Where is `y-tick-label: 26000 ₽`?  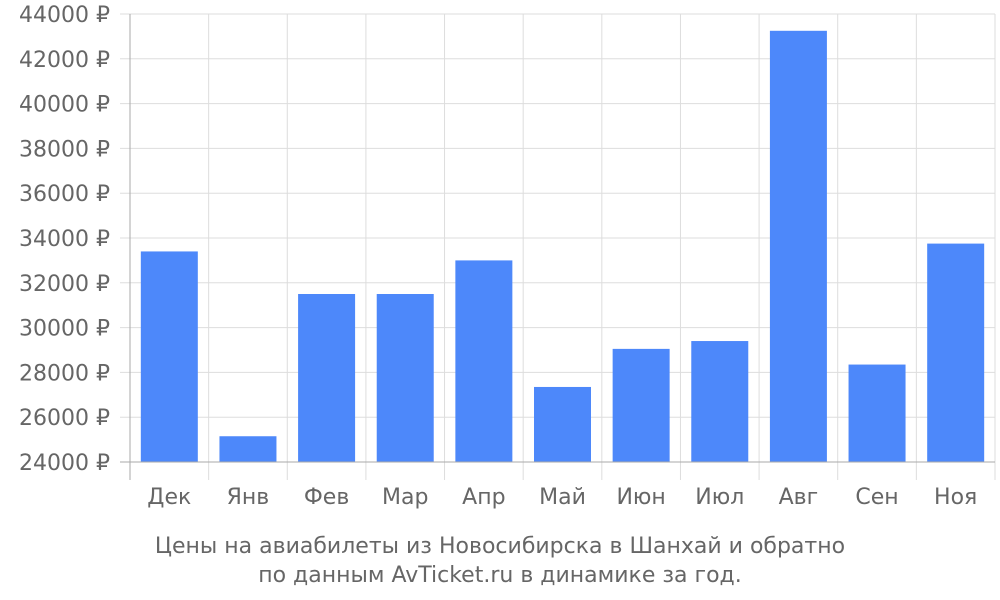 y-tick-label: 26000 ₽ is located at coordinates (64, 418).